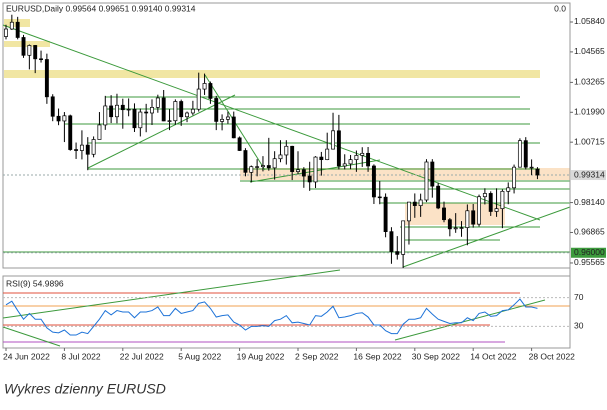 The image size is (607, 410). What do you see at coordinates (317, 356) in the screenshot?
I see `x-tick-label: 2 Sep 2022` at bounding box center [317, 356].